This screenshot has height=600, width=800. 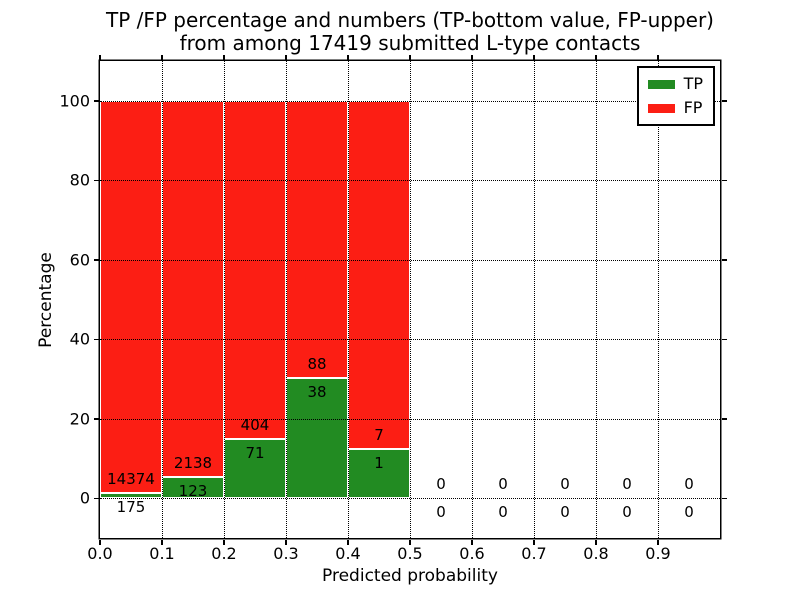 I want to click on x-tick-label: 0.9, so click(x=658, y=553).